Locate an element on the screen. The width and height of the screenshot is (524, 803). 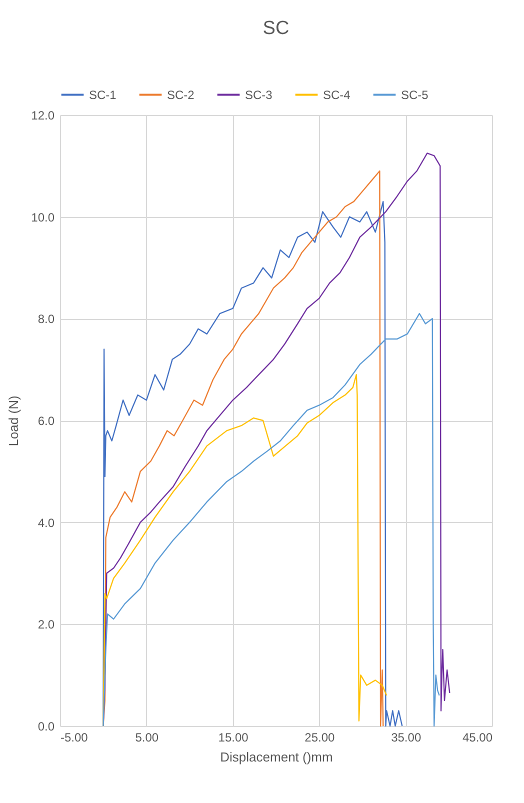
y-tick-label: 10.0 is located at coordinates (43, 217).